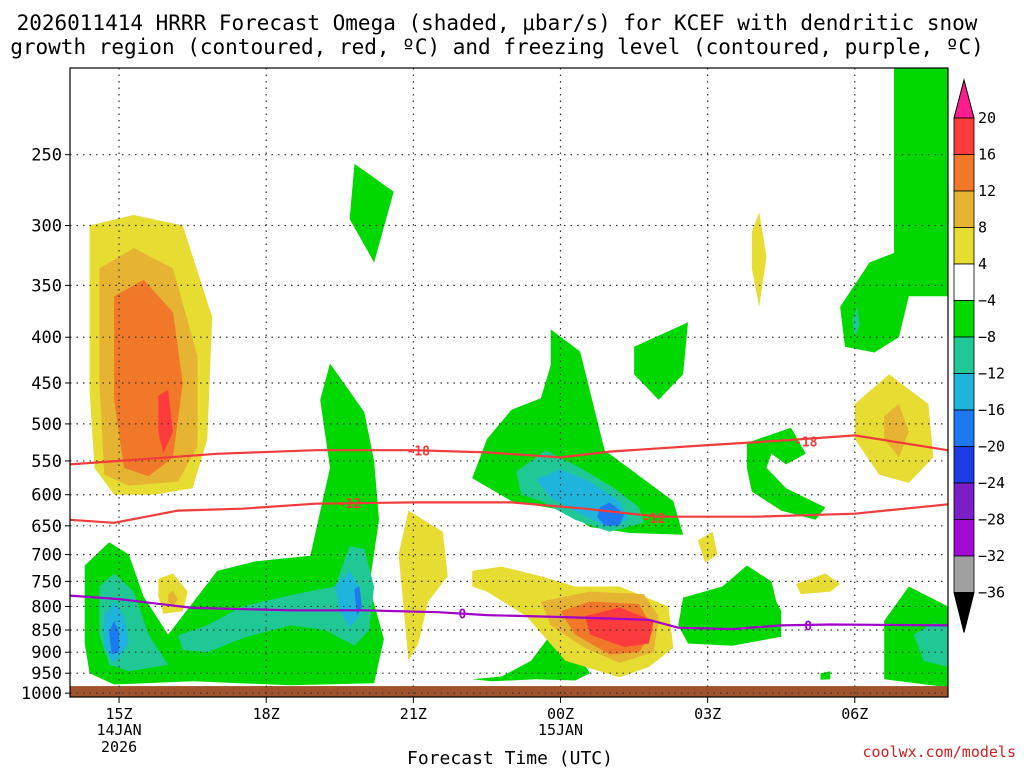  I want to click on x-tick-label-18Z: 18Z, so click(266, 714).